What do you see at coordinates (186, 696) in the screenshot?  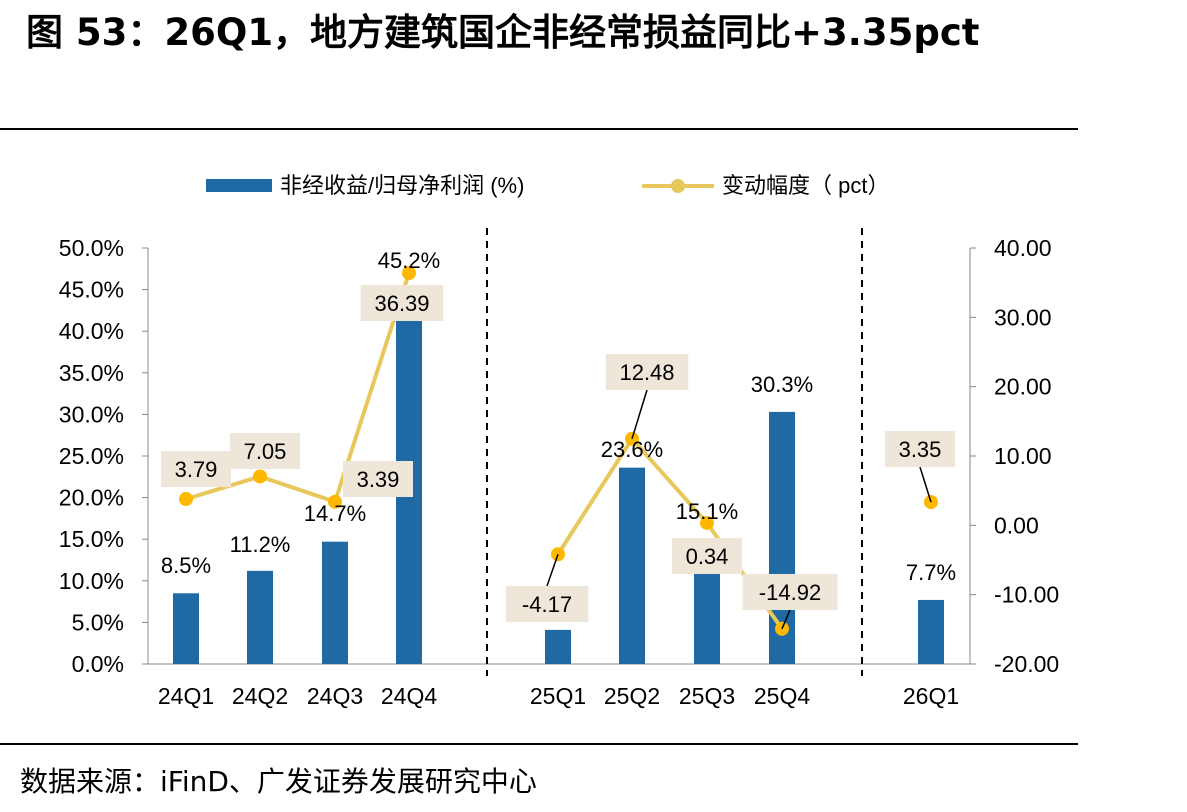 I see `x-tick-label: 24Q1` at bounding box center [186, 696].